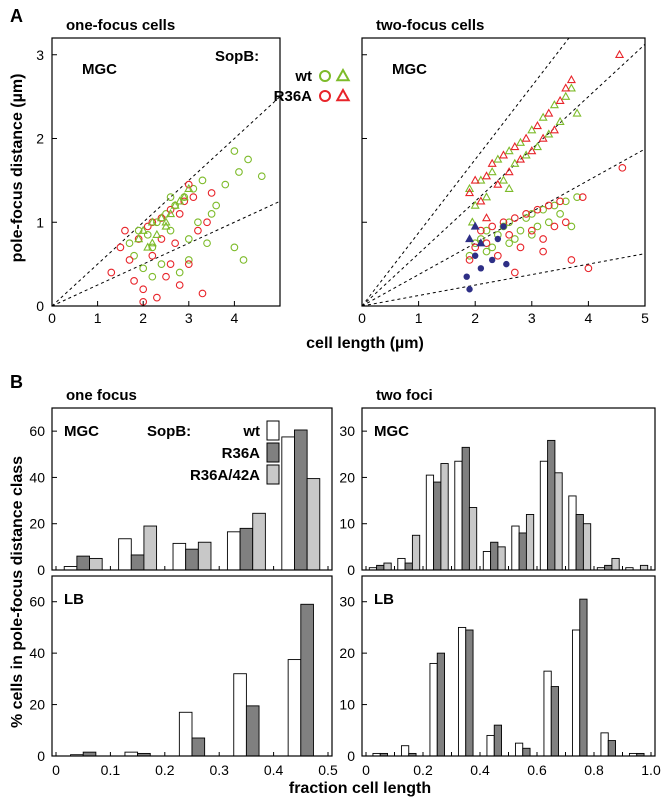 This screenshot has height=800, width=665. Describe the element at coordinates (52, 318) in the screenshot. I see `x-tick-label: 0` at that location.